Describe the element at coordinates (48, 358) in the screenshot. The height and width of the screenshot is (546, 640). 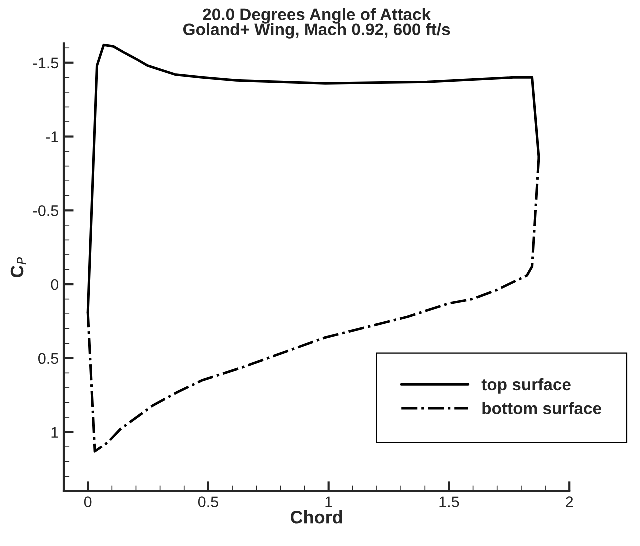
I see `y-tick-label: 0.5` at that location.